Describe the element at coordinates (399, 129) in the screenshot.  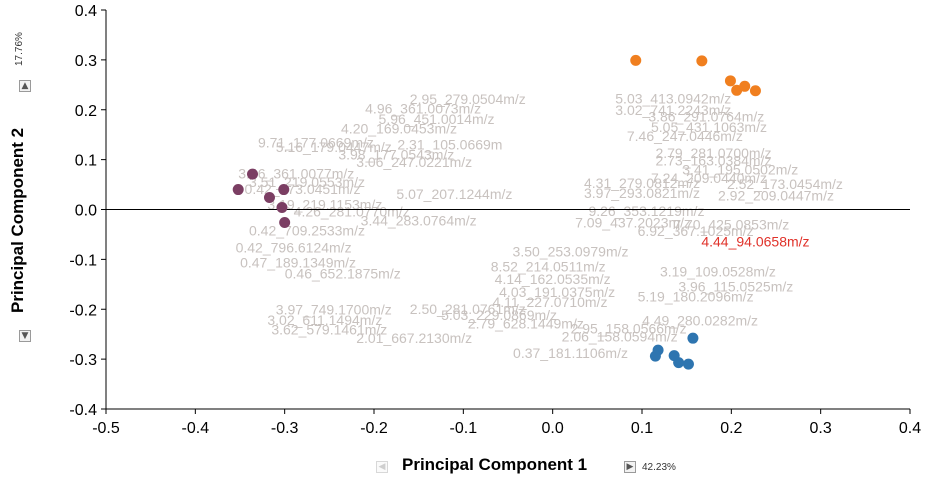
I see `loading-label: 4.20_169.0453m/z` at that location.